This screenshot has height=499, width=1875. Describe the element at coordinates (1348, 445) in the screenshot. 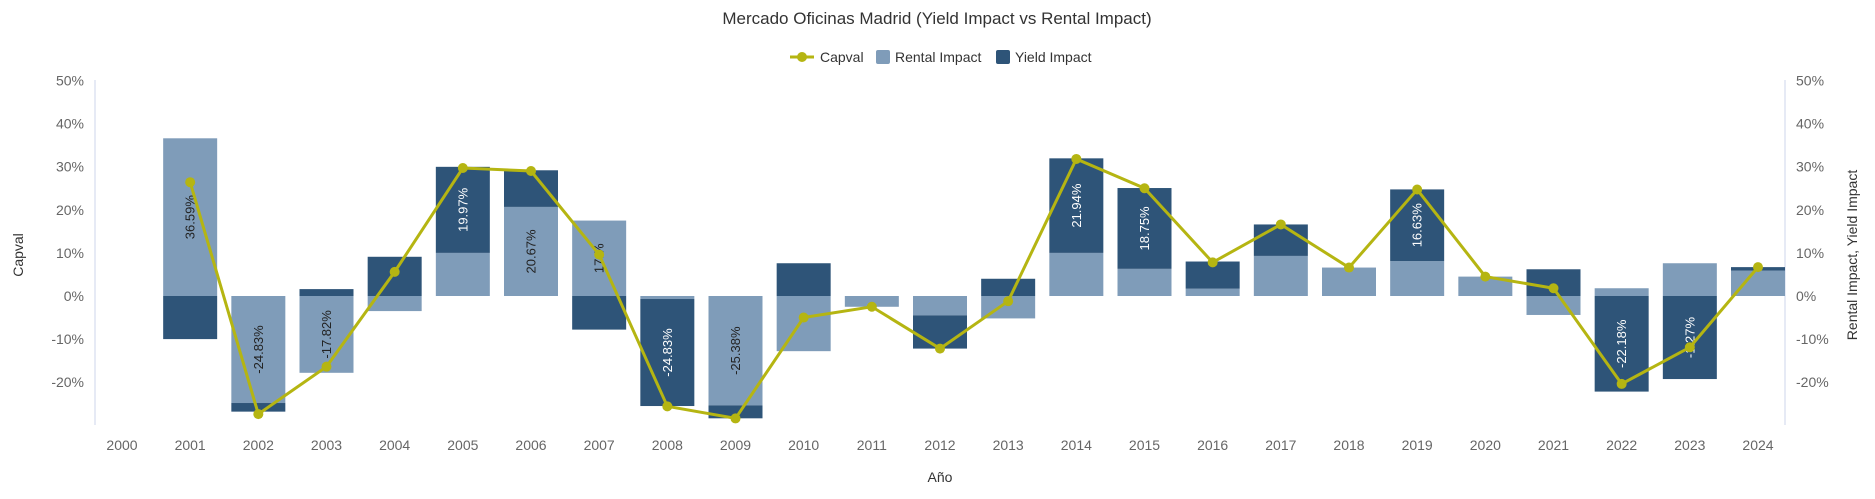

I see `x-tick-label: 2018` at that location.